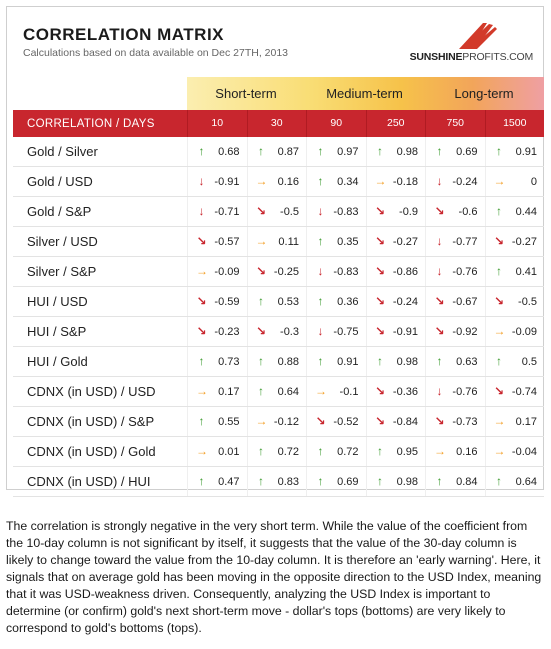  Describe the element at coordinates (455, 211) in the screenshot. I see `correlation-cell: ↘ -0.6` at that location.